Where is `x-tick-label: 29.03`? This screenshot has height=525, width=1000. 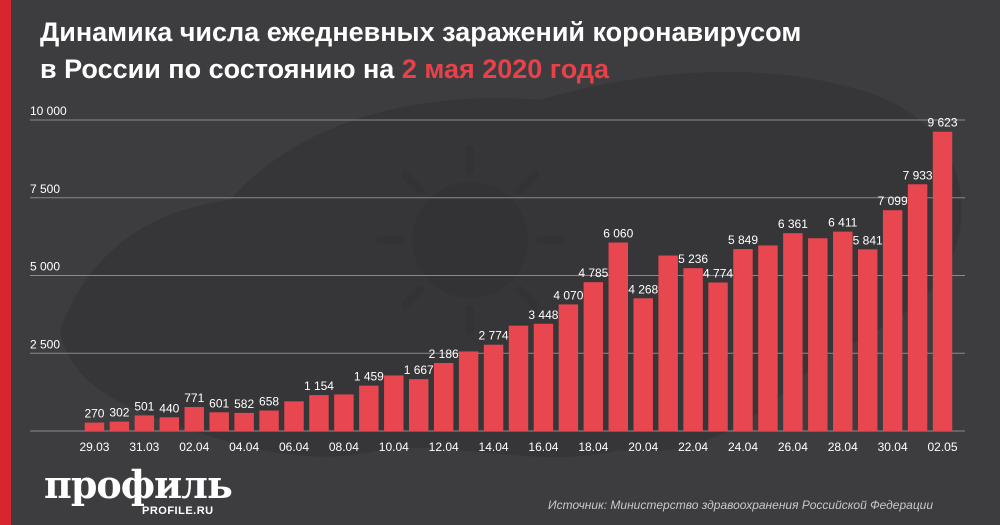
x-tick-label: 29.03 is located at coordinates (94, 447).